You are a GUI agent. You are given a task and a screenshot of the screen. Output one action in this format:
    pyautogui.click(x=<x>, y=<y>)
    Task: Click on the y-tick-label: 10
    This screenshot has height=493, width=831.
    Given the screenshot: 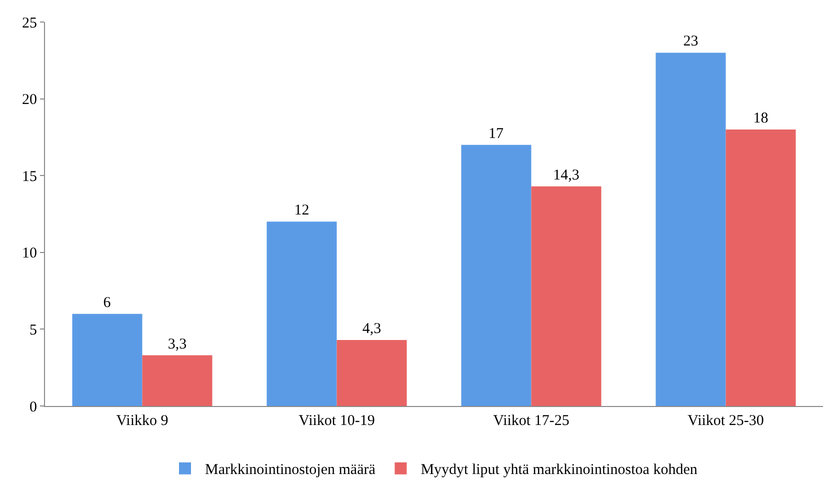 What is the action you would take?
    pyautogui.click(x=29, y=254)
    